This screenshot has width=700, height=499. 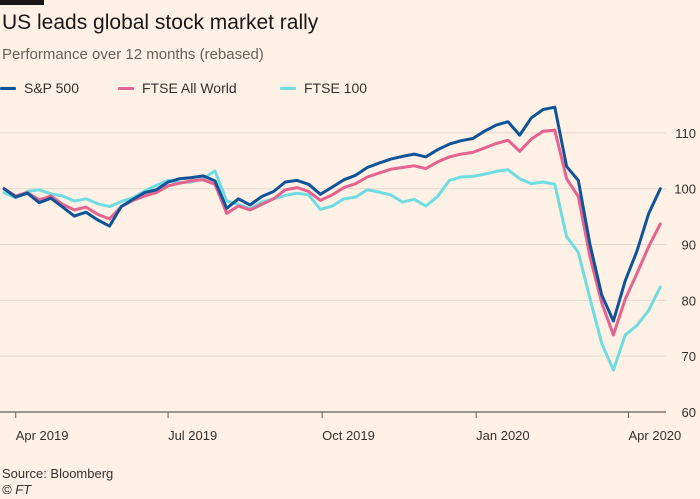 What do you see at coordinates (689, 300) in the screenshot?
I see `y-tick-label: 80` at bounding box center [689, 300].